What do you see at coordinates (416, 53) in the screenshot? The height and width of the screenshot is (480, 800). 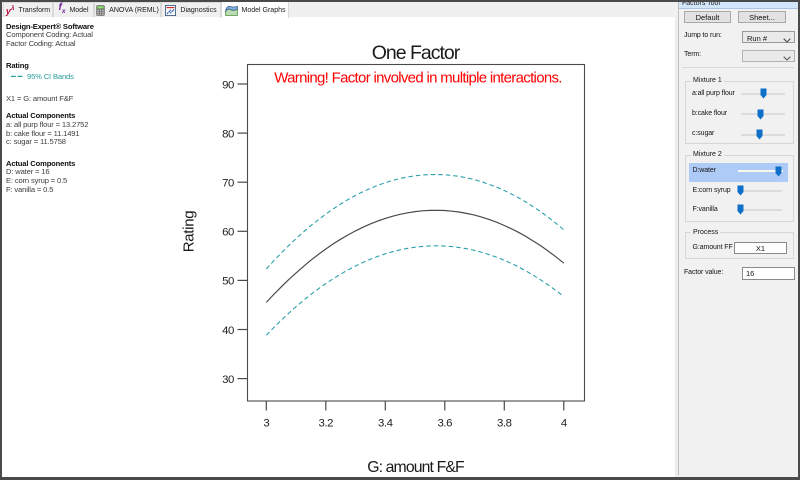 I see `svg-text: One Factor` at bounding box center [416, 53].